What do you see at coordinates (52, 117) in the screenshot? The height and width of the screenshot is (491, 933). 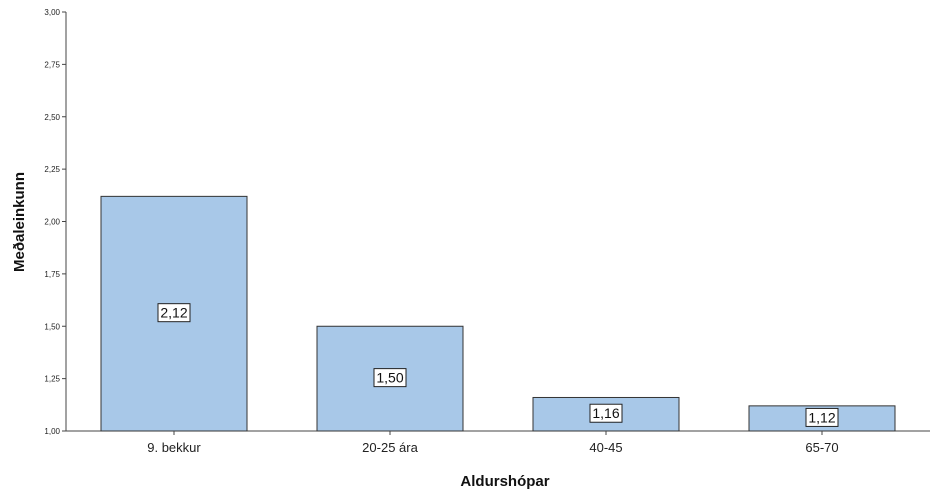 I see `y-tick-label: 2,50` at bounding box center [52, 117].